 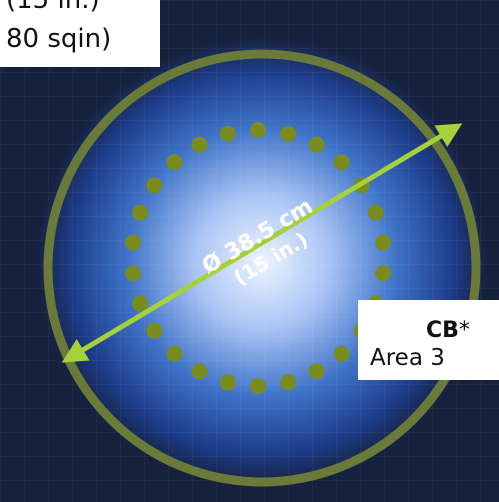 I want to click on top-left-label-line2: 80 sqin), so click(x=59, y=39).